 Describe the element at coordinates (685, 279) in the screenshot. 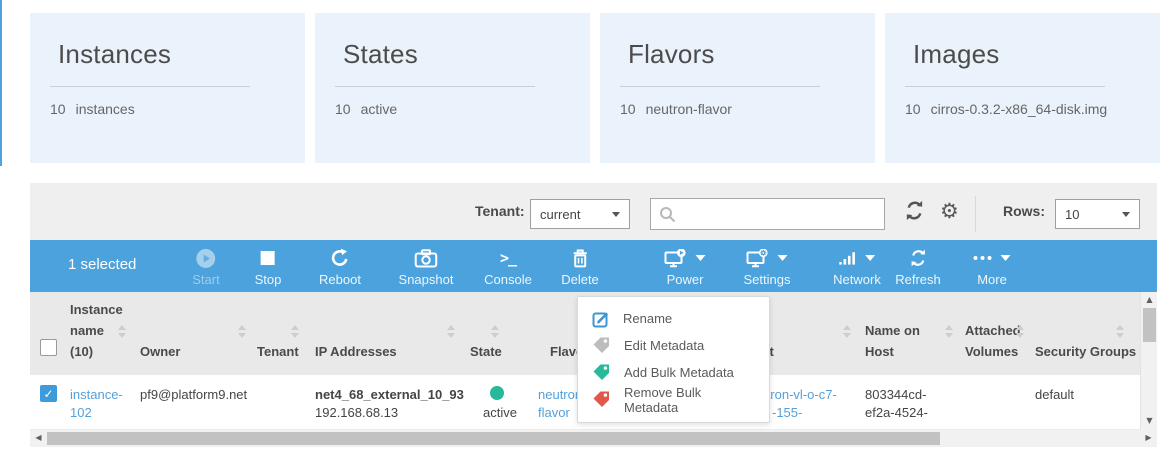

I see `button-label: Power` at that location.